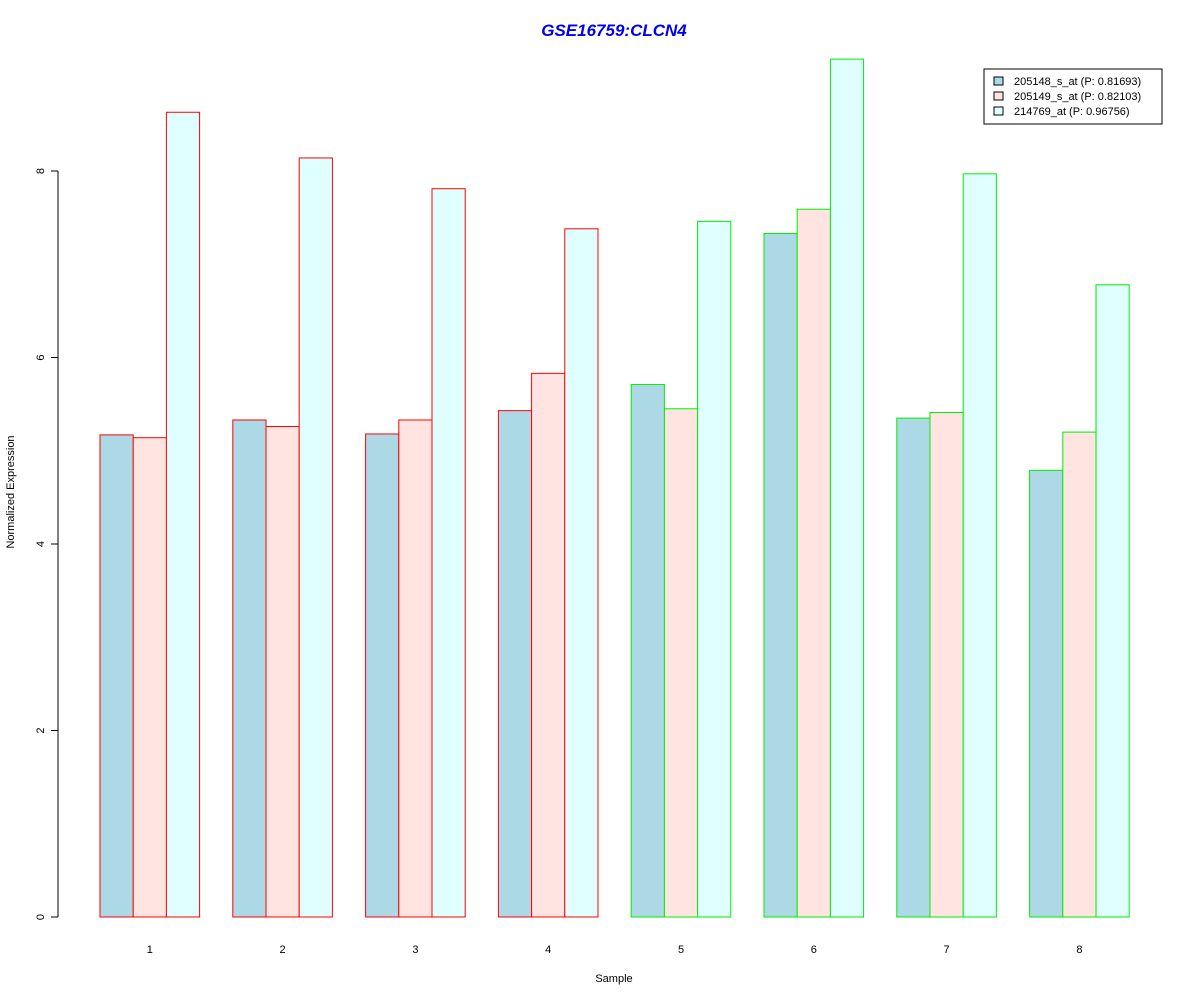 The image size is (1200, 1000). I want to click on chart-title: GSE16759:CLCN4, so click(614, 30).